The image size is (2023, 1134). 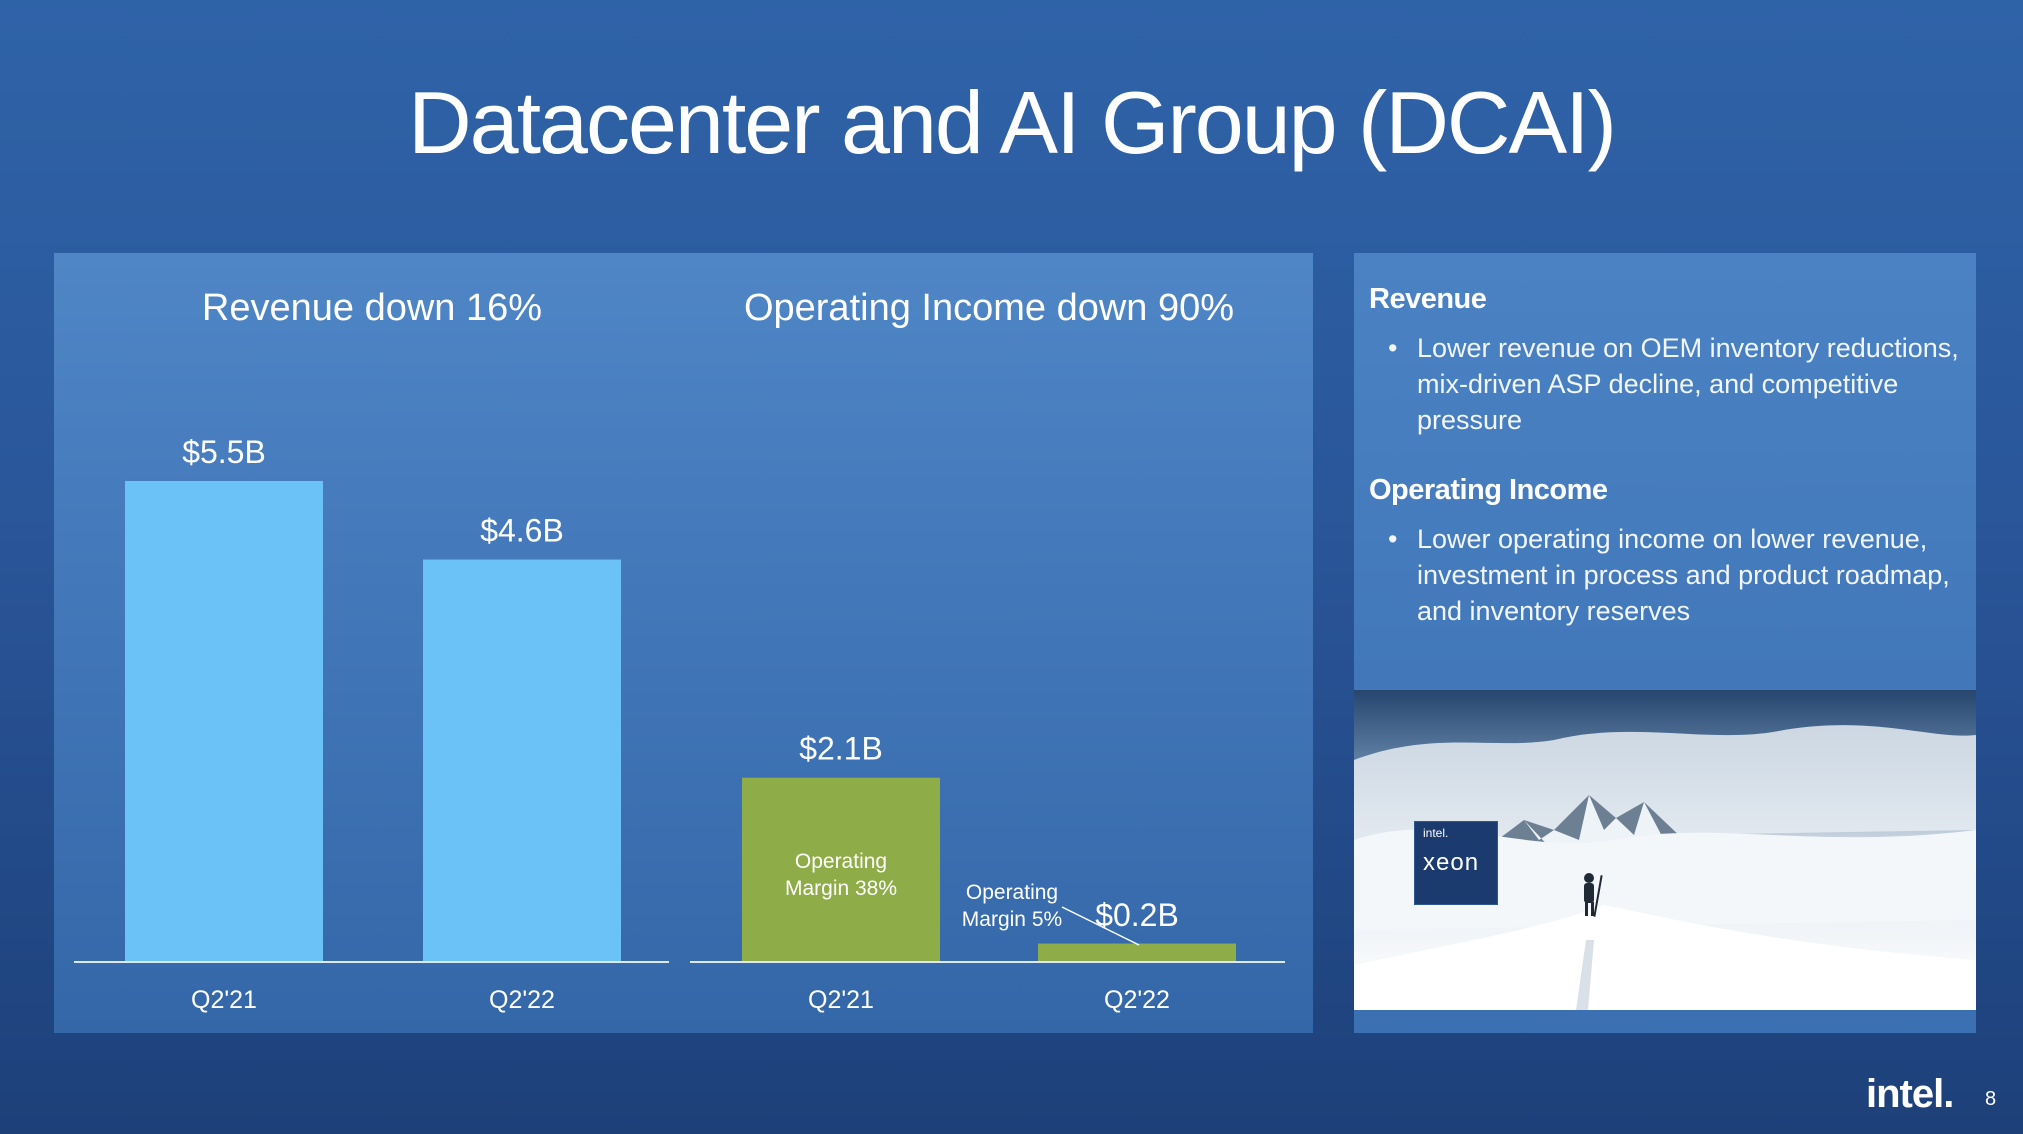 What do you see at coordinates (1665, 957) in the screenshot?
I see `snow-slope` at bounding box center [1665, 957].